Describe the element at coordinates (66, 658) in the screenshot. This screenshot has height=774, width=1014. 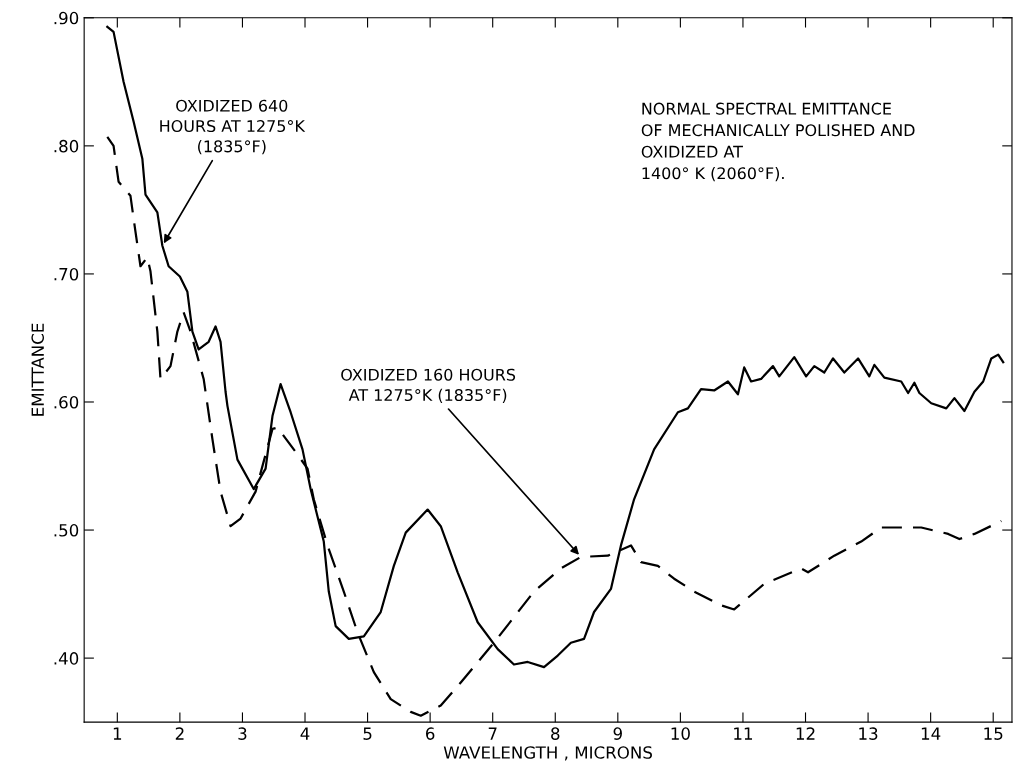
I see `y-tick-label: .40` at that location.